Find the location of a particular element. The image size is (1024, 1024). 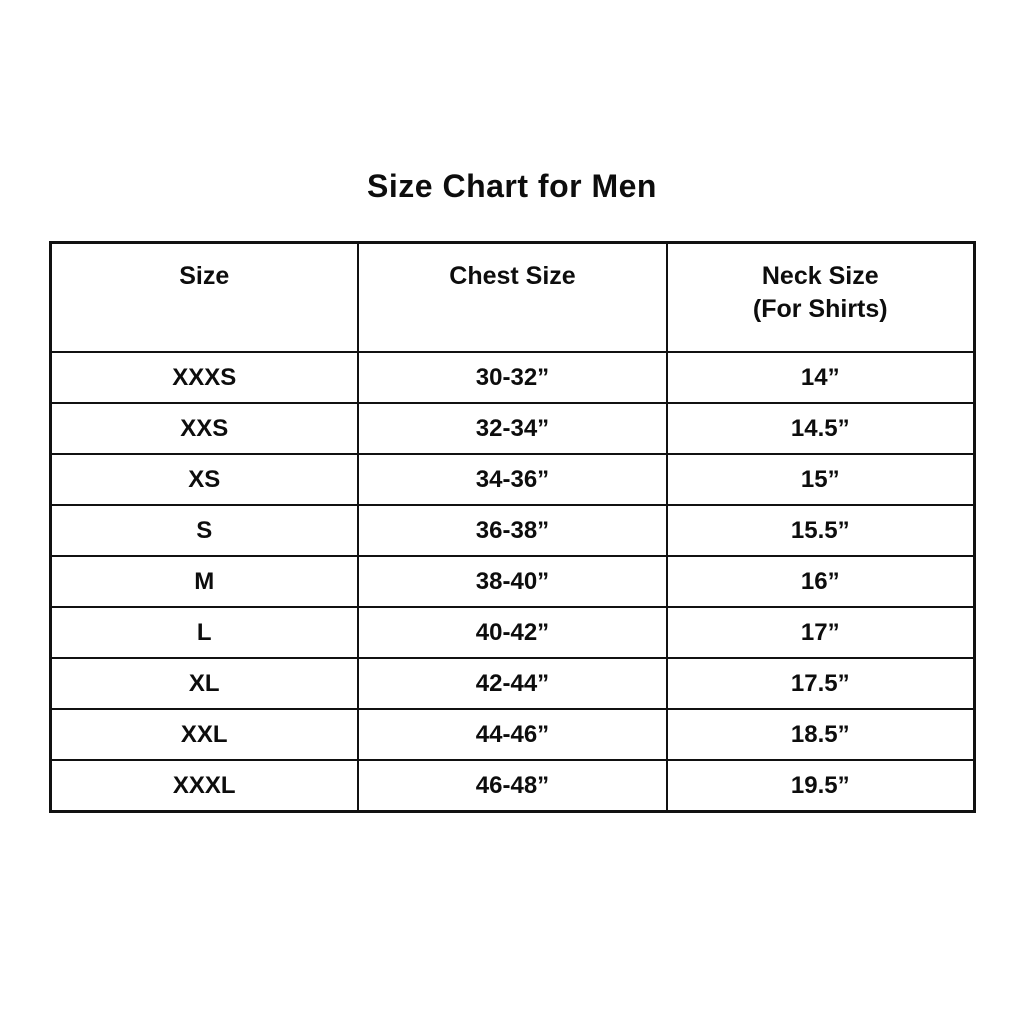

table-row: XXS 32-34” 14.5” is located at coordinates (512, 428).